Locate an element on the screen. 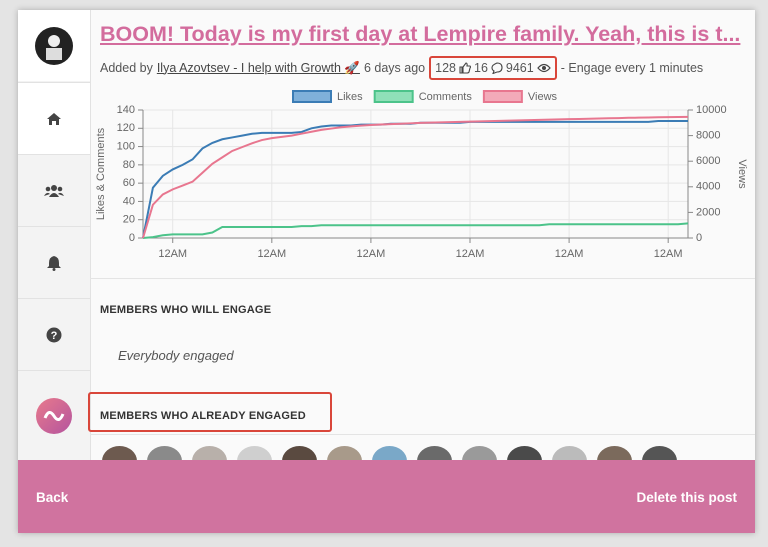 Image resolution: width=768 pixels, height=547 pixels. section-heading: MEMBERS WHO WILL ENGAGE is located at coordinates (186, 310).